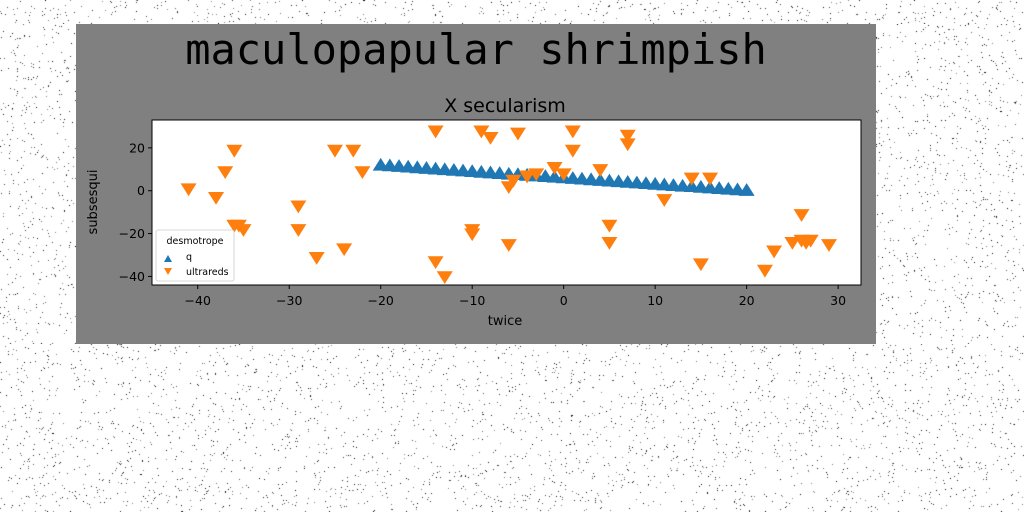 This screenshot has width=1024, height=512. I want to click on x-tick-label: −30, so click(289, 300).